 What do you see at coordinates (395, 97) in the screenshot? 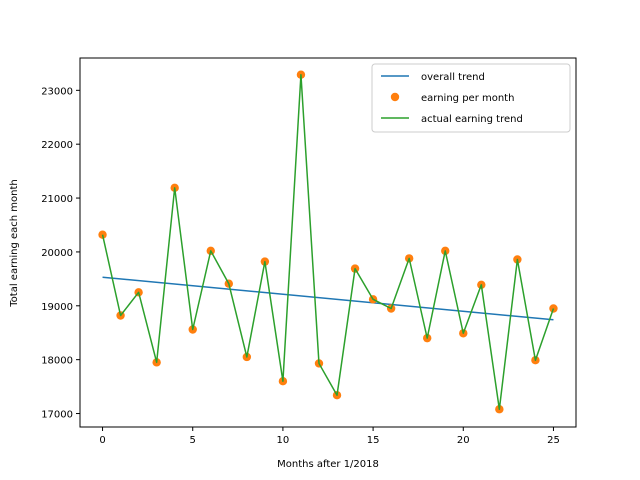
I see `legend-swatch-earning-per-month` at bounding box center [395, 97].